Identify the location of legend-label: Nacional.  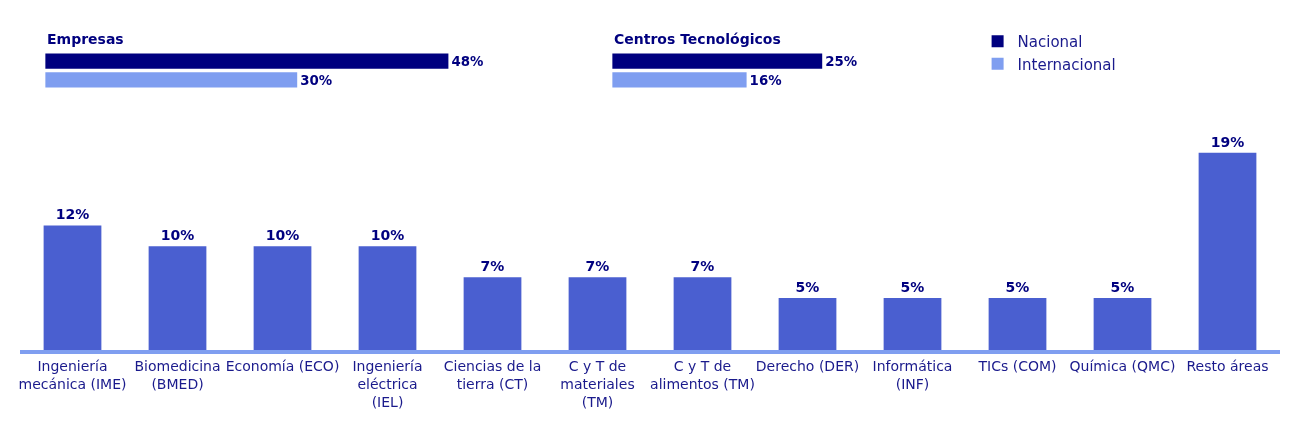
(1050, 42).